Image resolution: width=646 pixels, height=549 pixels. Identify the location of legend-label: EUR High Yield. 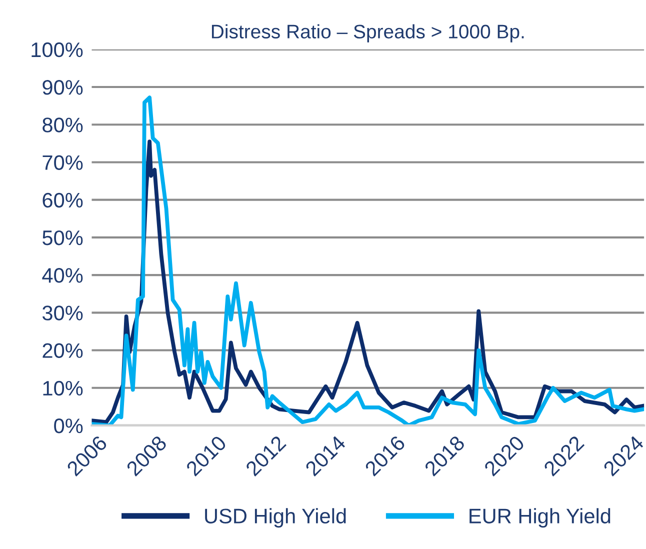
(540, 518).